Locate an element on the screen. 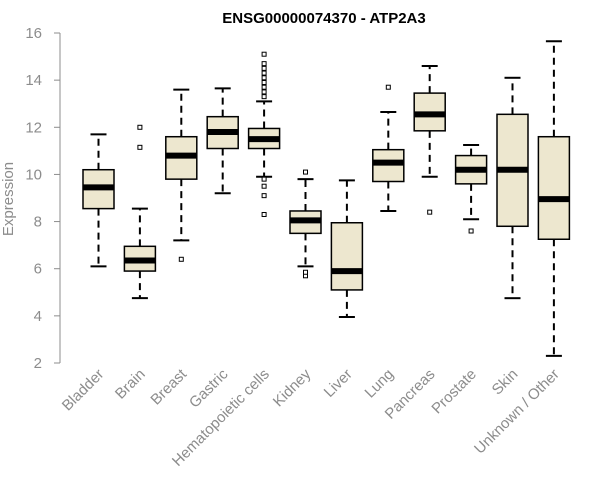 This screenshot has height=500, width=600. y-tick-label: 14 is located at coordinates (33, 80).